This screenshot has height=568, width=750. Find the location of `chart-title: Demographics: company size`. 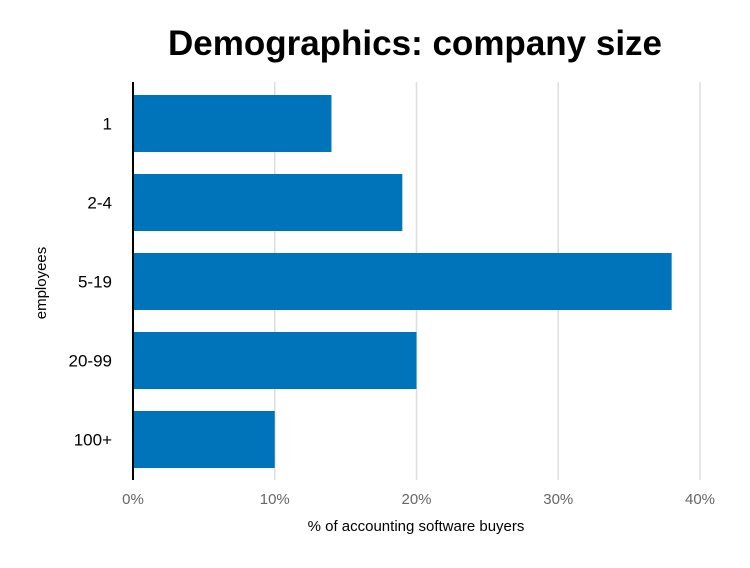

chart-title: Demographics: company size is located at coordinates (415, 43).